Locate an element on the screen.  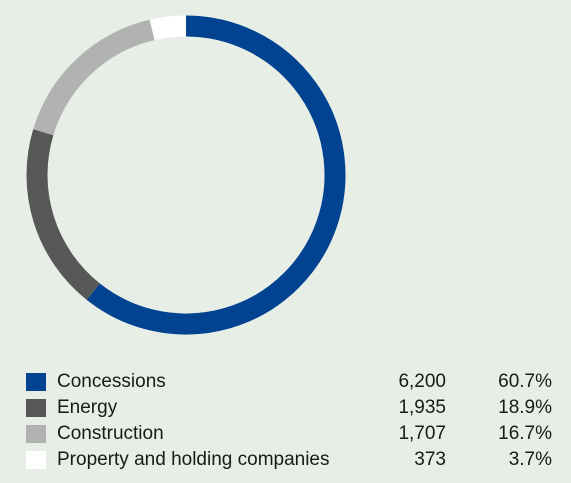
legend-percent-energy: 18.9% is located at coordinates (525, 407).